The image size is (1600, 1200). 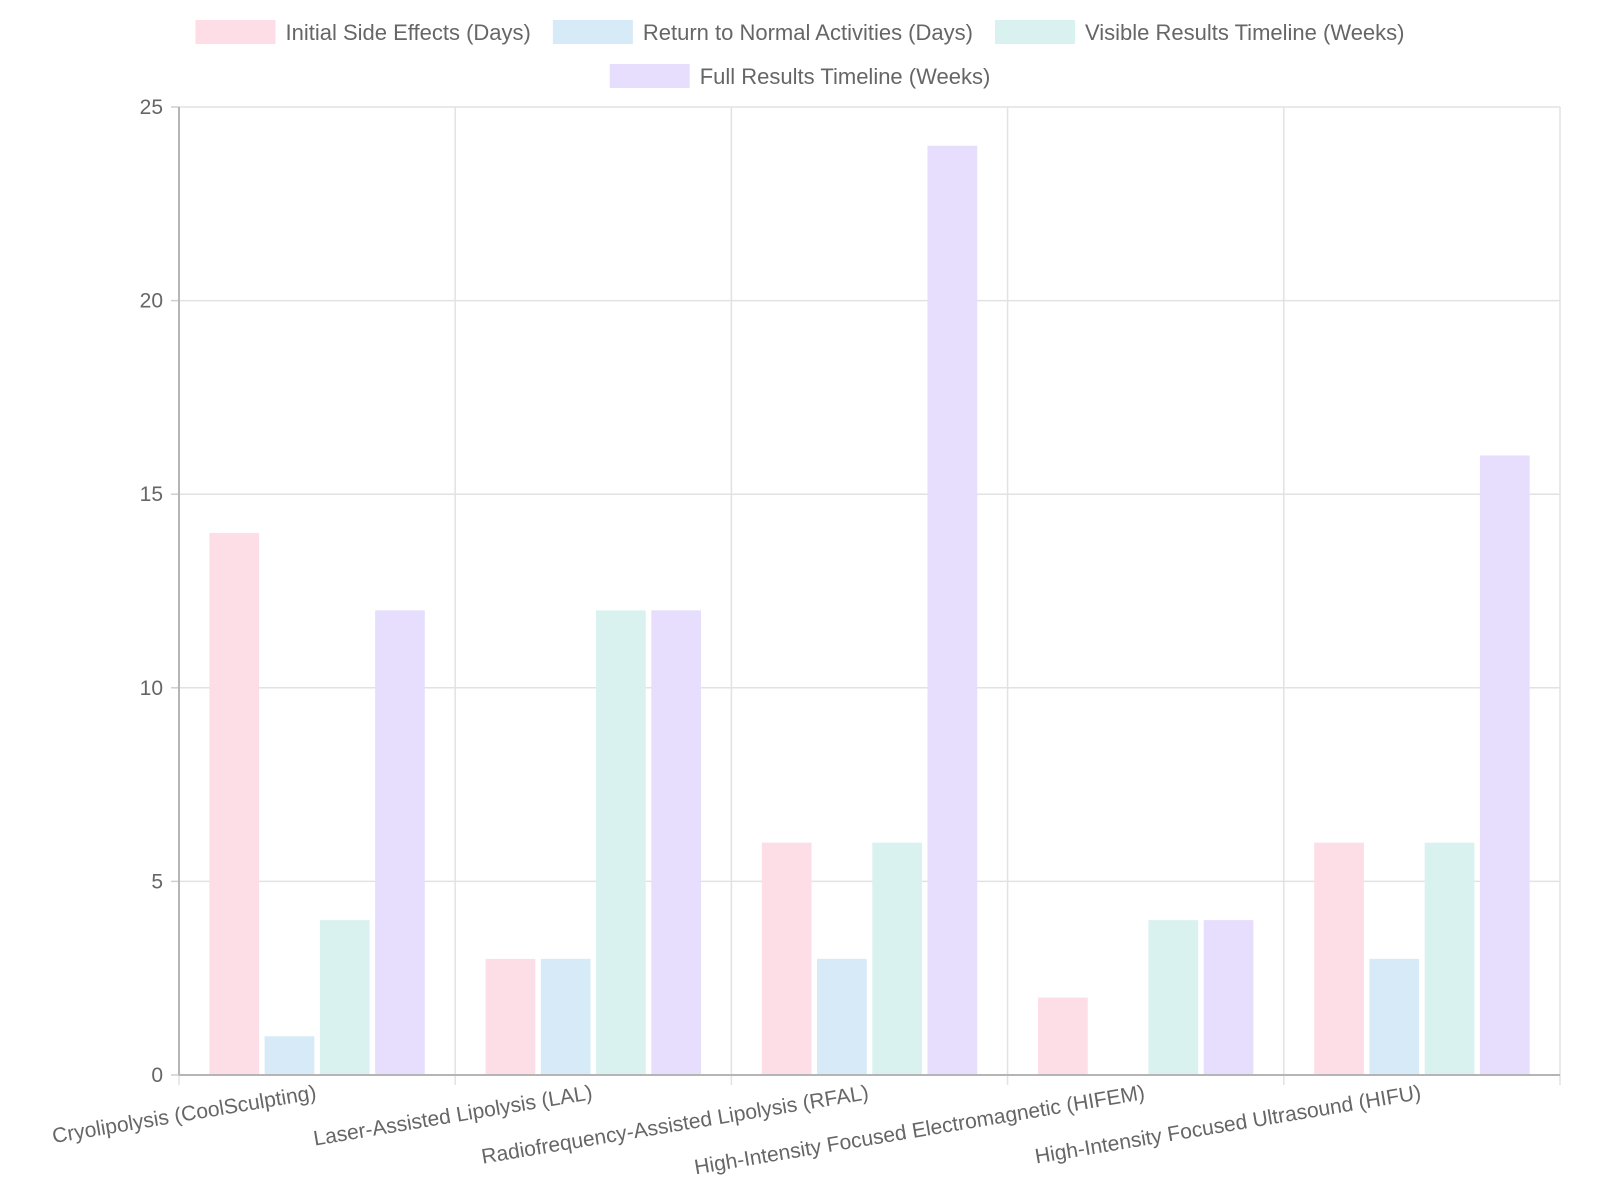 I want to click on y-tick-label: 5, so click(x=157, y=881).